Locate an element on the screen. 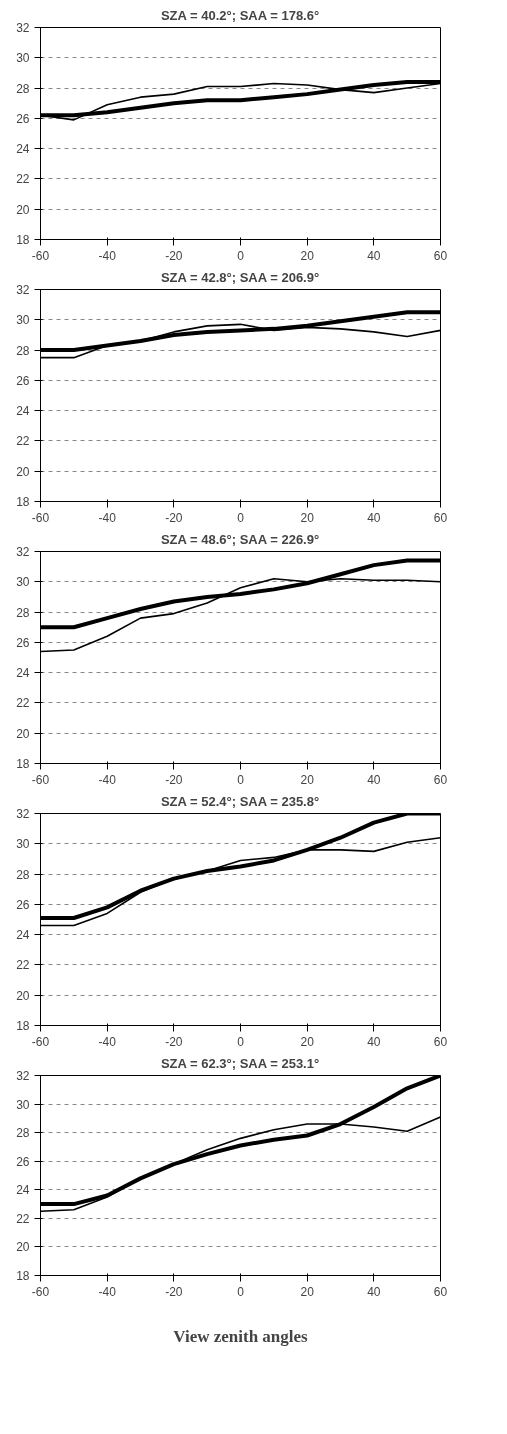  chart-title: SZA = 62.3°; SAA = 253.1° is located at coordinates (240, 1063).